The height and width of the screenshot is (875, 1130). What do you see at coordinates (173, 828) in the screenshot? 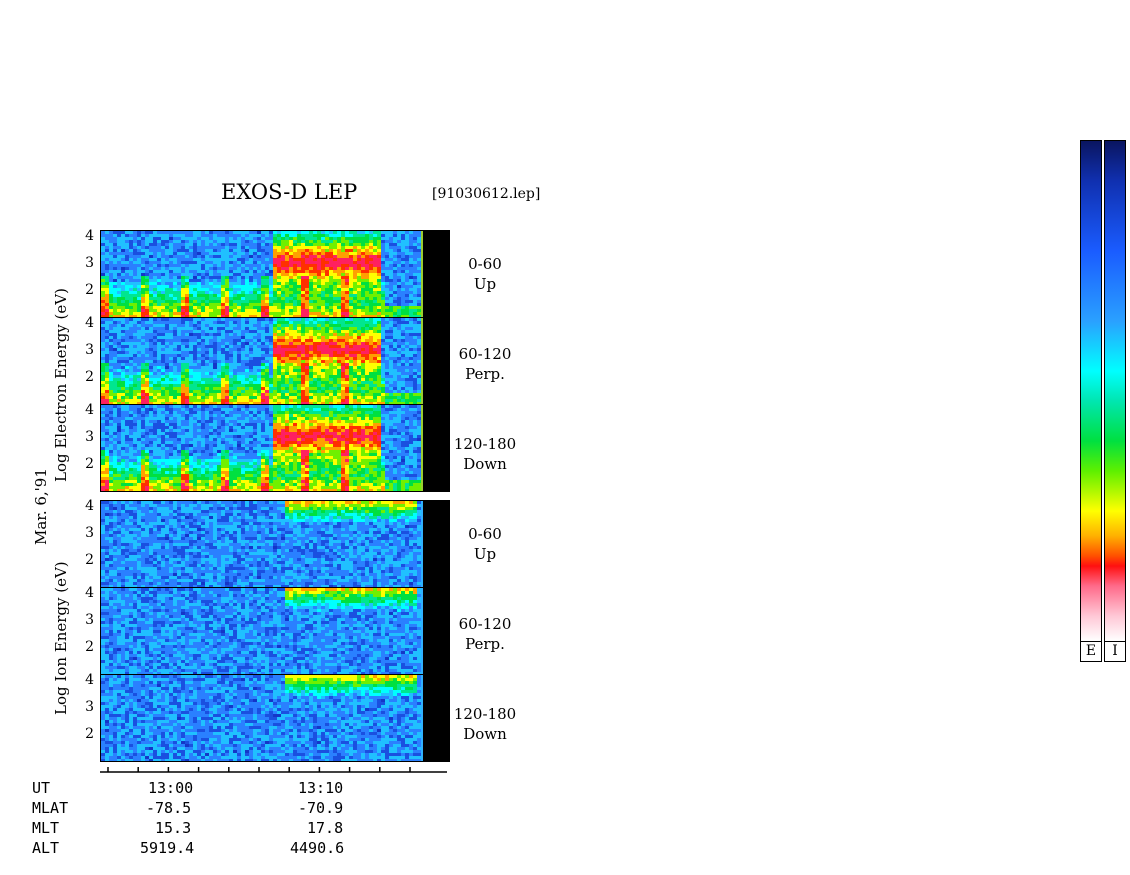
I see `footer-mlt-1: 15.3` at bounding box center [173, 828].